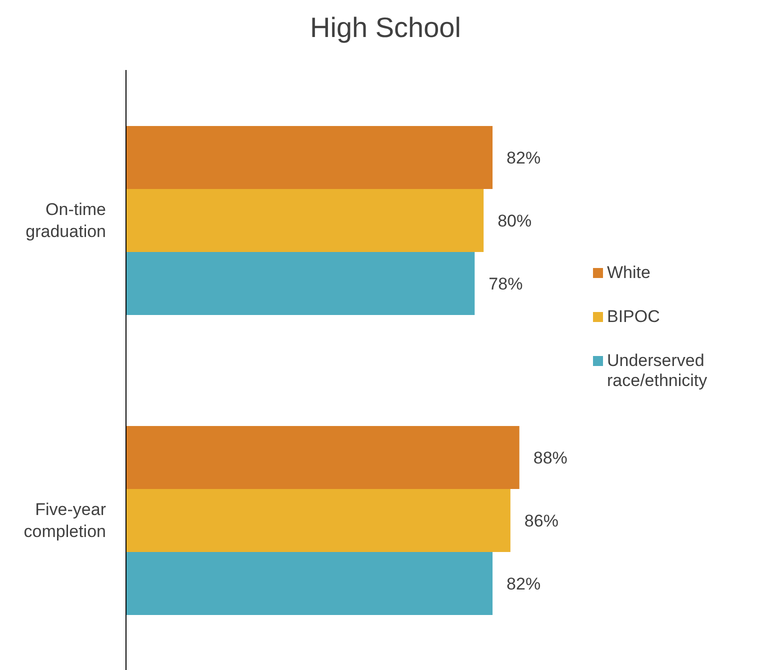  Describe the element at coordinates (66, 220) in the screenshot. I see `y-tick-label: On-time graduation` at that location.